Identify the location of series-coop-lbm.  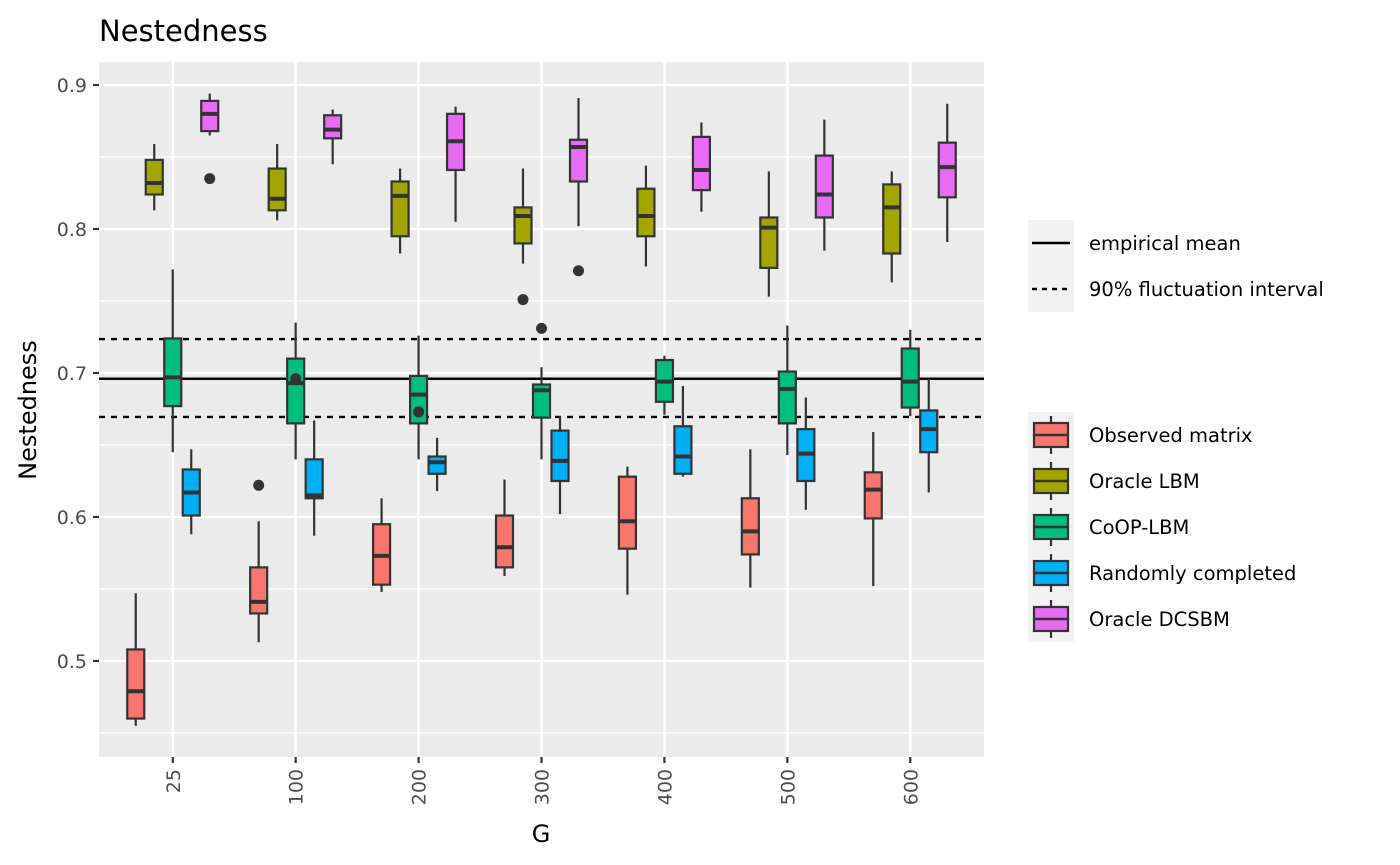
(541, 364).